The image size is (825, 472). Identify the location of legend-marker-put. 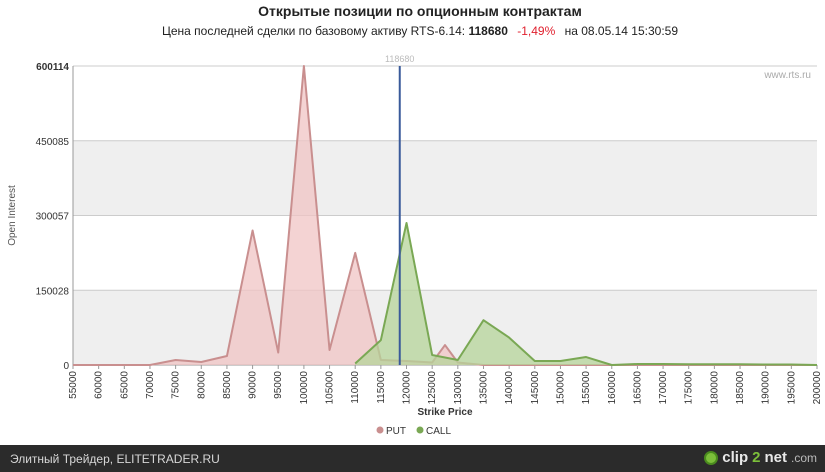
(380, 430).